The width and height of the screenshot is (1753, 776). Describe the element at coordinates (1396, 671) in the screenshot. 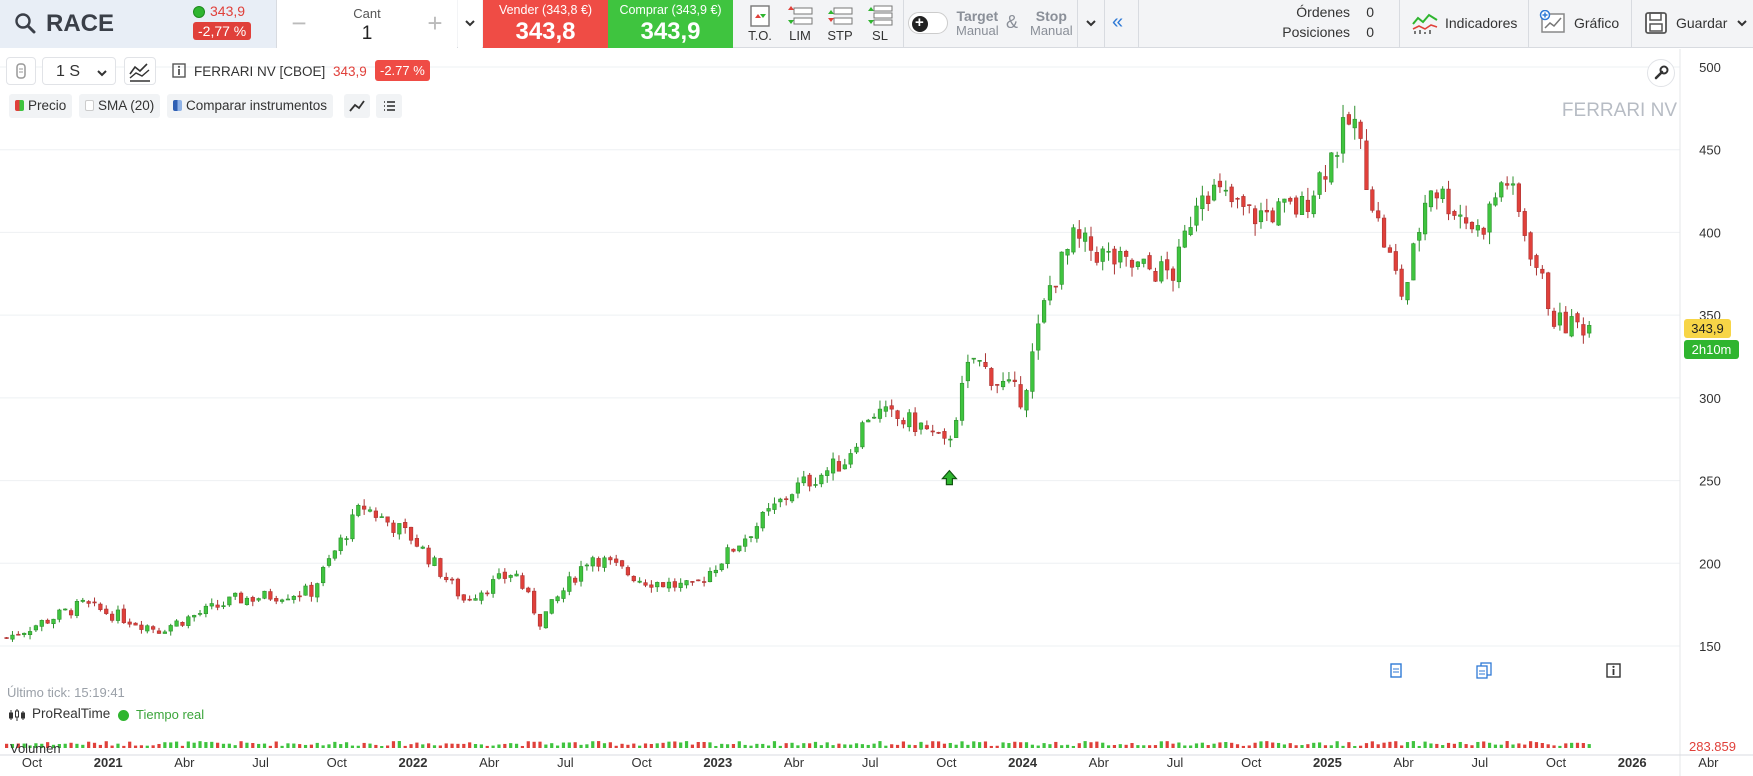

I see `document-icon` at that location.